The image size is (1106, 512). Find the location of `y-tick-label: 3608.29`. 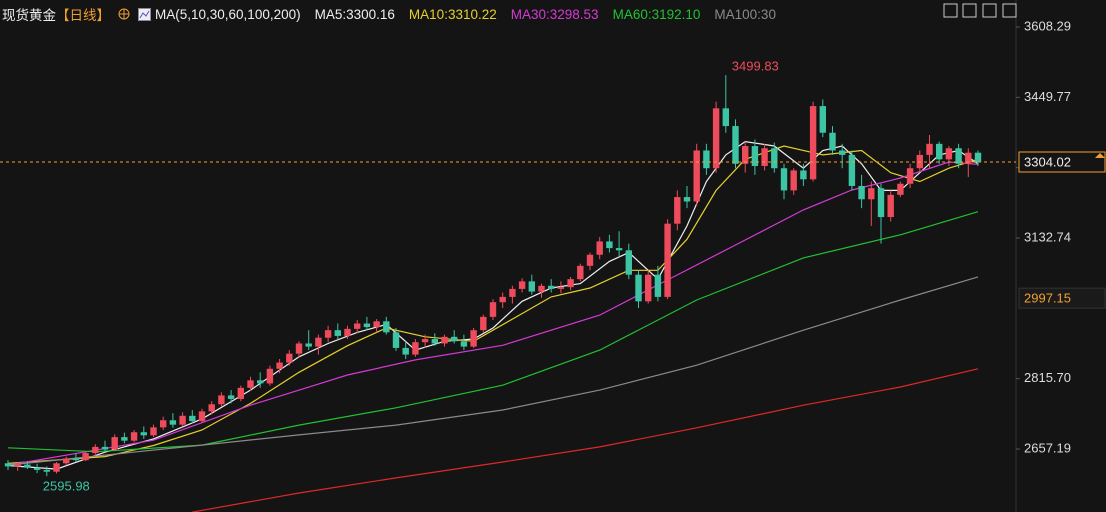

y-tick-label: 3608.29 is located at coordinates (1047, 25).